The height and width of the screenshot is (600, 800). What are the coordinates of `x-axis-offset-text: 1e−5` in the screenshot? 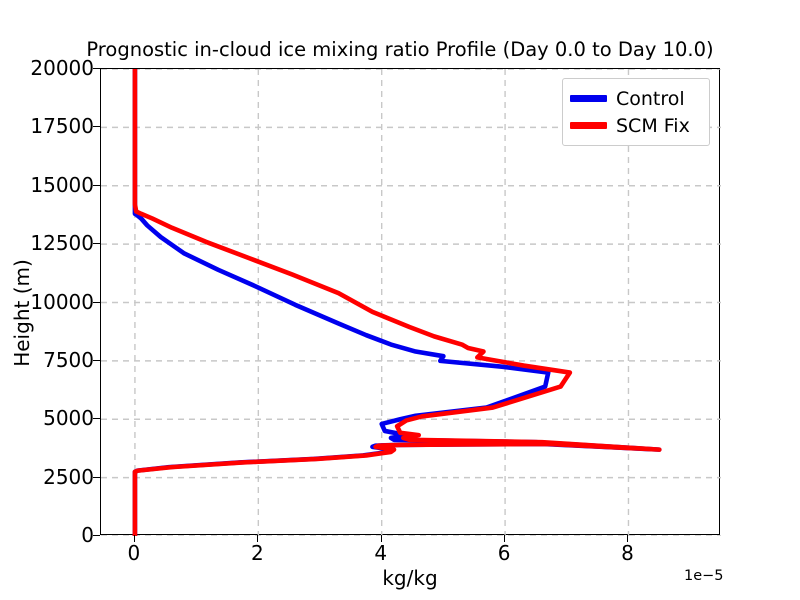 It's located at (704, 576).